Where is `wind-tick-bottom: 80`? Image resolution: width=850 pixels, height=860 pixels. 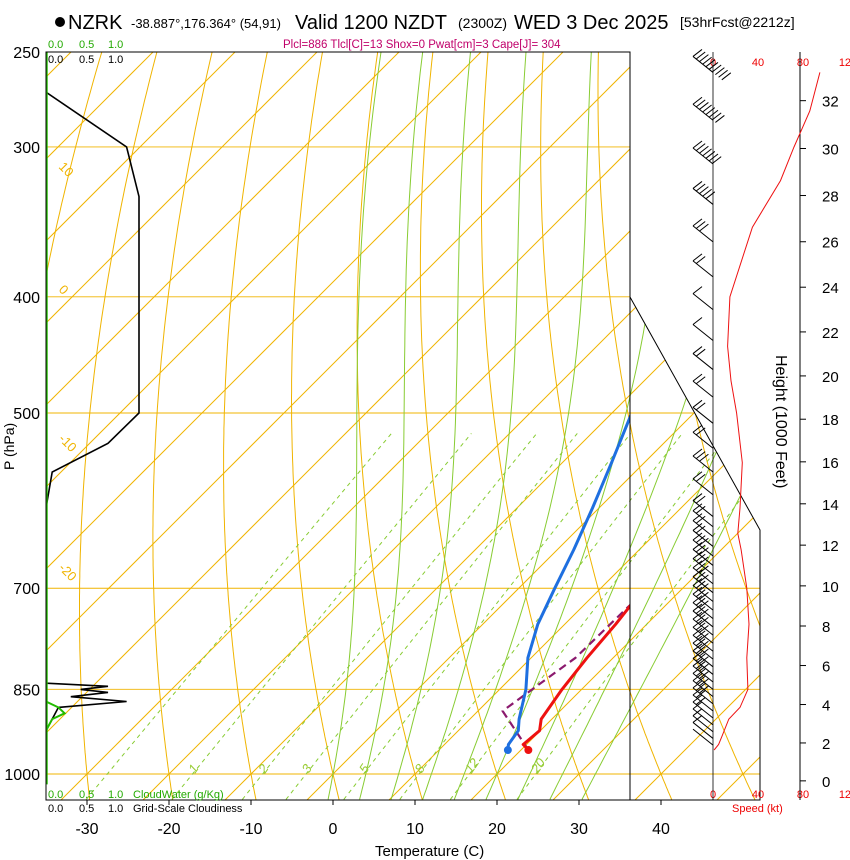
wind-tick-bottom: 80 is located at coordinates (803, 795).